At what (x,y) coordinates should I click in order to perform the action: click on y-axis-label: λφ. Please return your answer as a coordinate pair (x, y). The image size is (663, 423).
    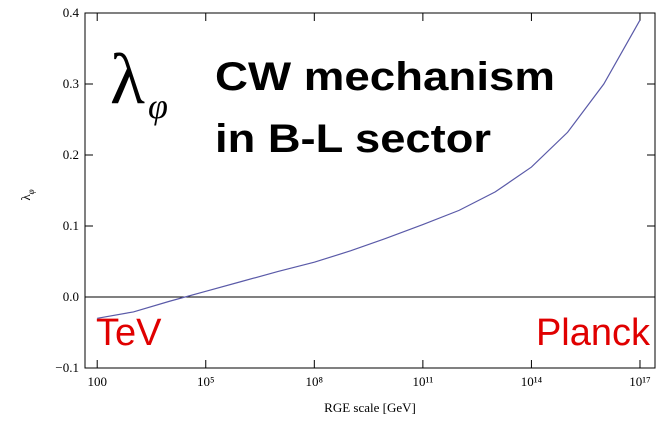
    Looking at the image, I should click on (27, 194).